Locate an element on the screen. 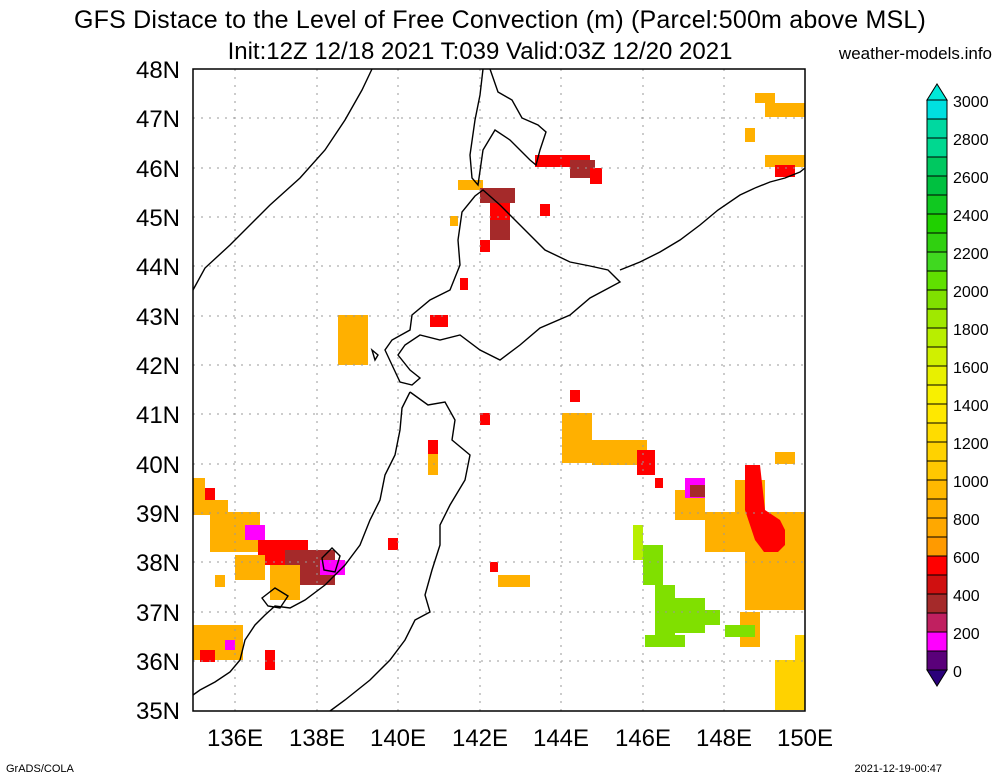 Image resolution: width=1000 pixels, height=779 pixels. lat-label: 47N is located at coordinates (158, 119).